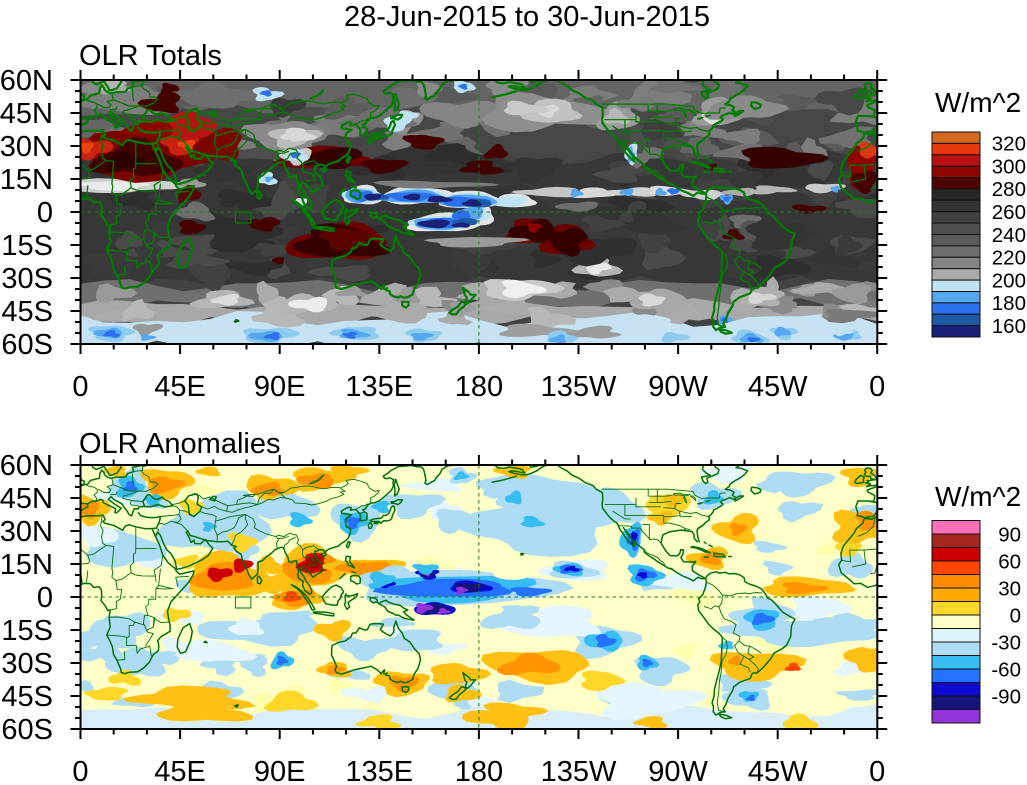 This screenshot has height=785, width=1027. What do you see at coordinates (1006, 696) in the screenshot?
I see `svg-text: -90` at bounding box center [1006, 696].